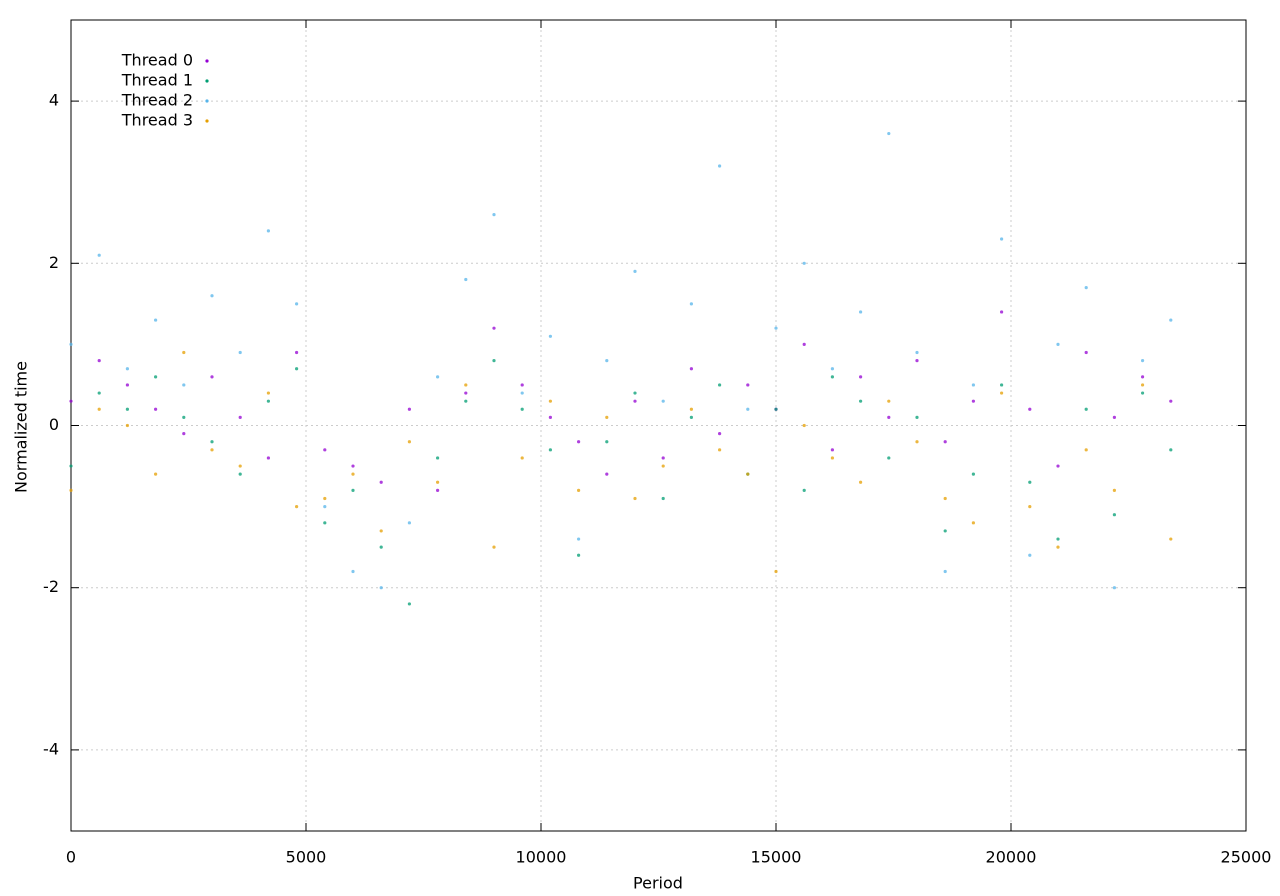 The height and width of the screenshot is (896, 1280). Describe the element at coordinates (157, 60) in the screenshot. I see `legend-label: Thread 0` at that location.